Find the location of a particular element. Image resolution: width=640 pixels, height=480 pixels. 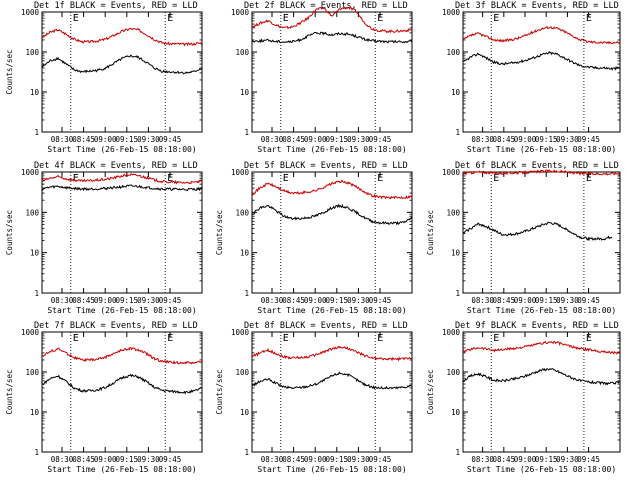

chart-title: Det 6f BLACK = Events, RED = LLD is located at coordinates (537, 166).